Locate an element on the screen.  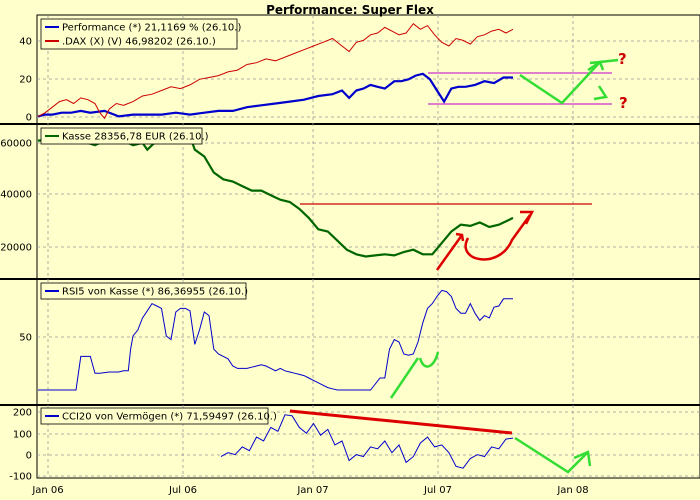
x-tick-label: Jul 06 is located at coordinates (182, 490).